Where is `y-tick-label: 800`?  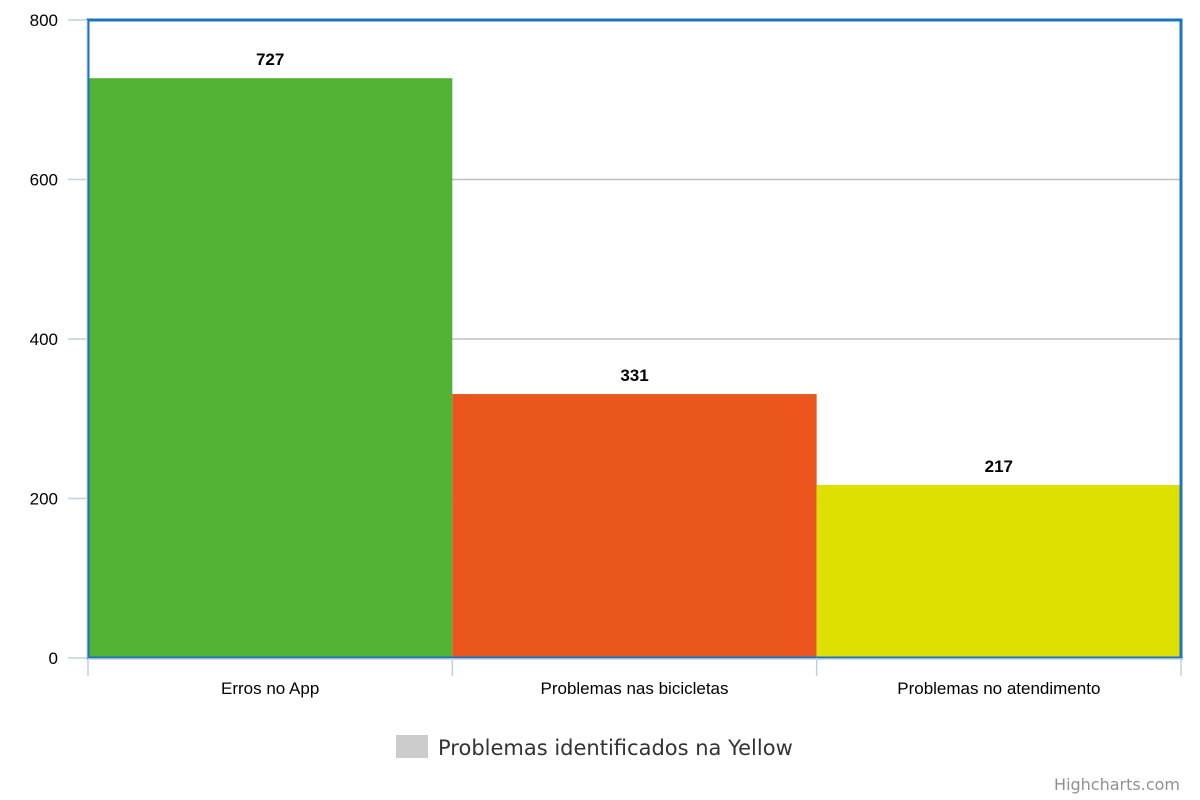 y-tick-label: 800 is located at coordinates (44, 20).